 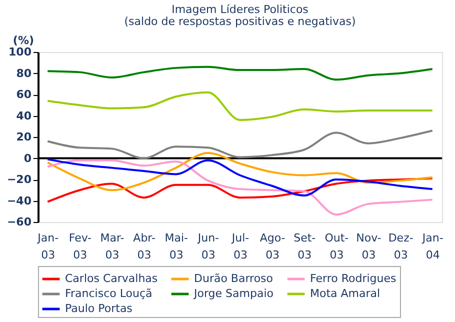 I want to click on y-tick-label: 80, so click(x=24, y=73).